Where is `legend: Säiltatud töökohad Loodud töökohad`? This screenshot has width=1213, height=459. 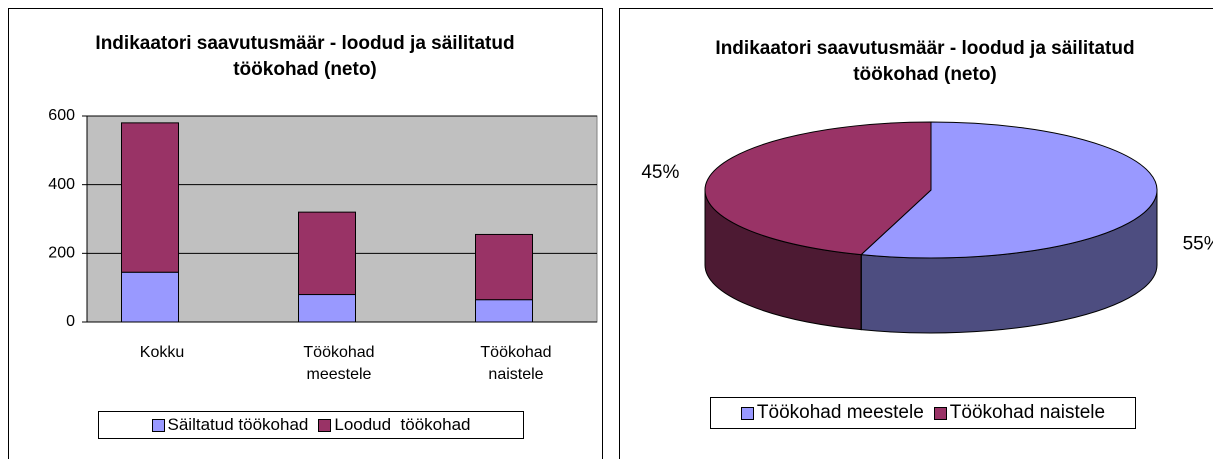
legend: Säiltatud töökohad Loodud töökohad is located at coordinates (311, 425).